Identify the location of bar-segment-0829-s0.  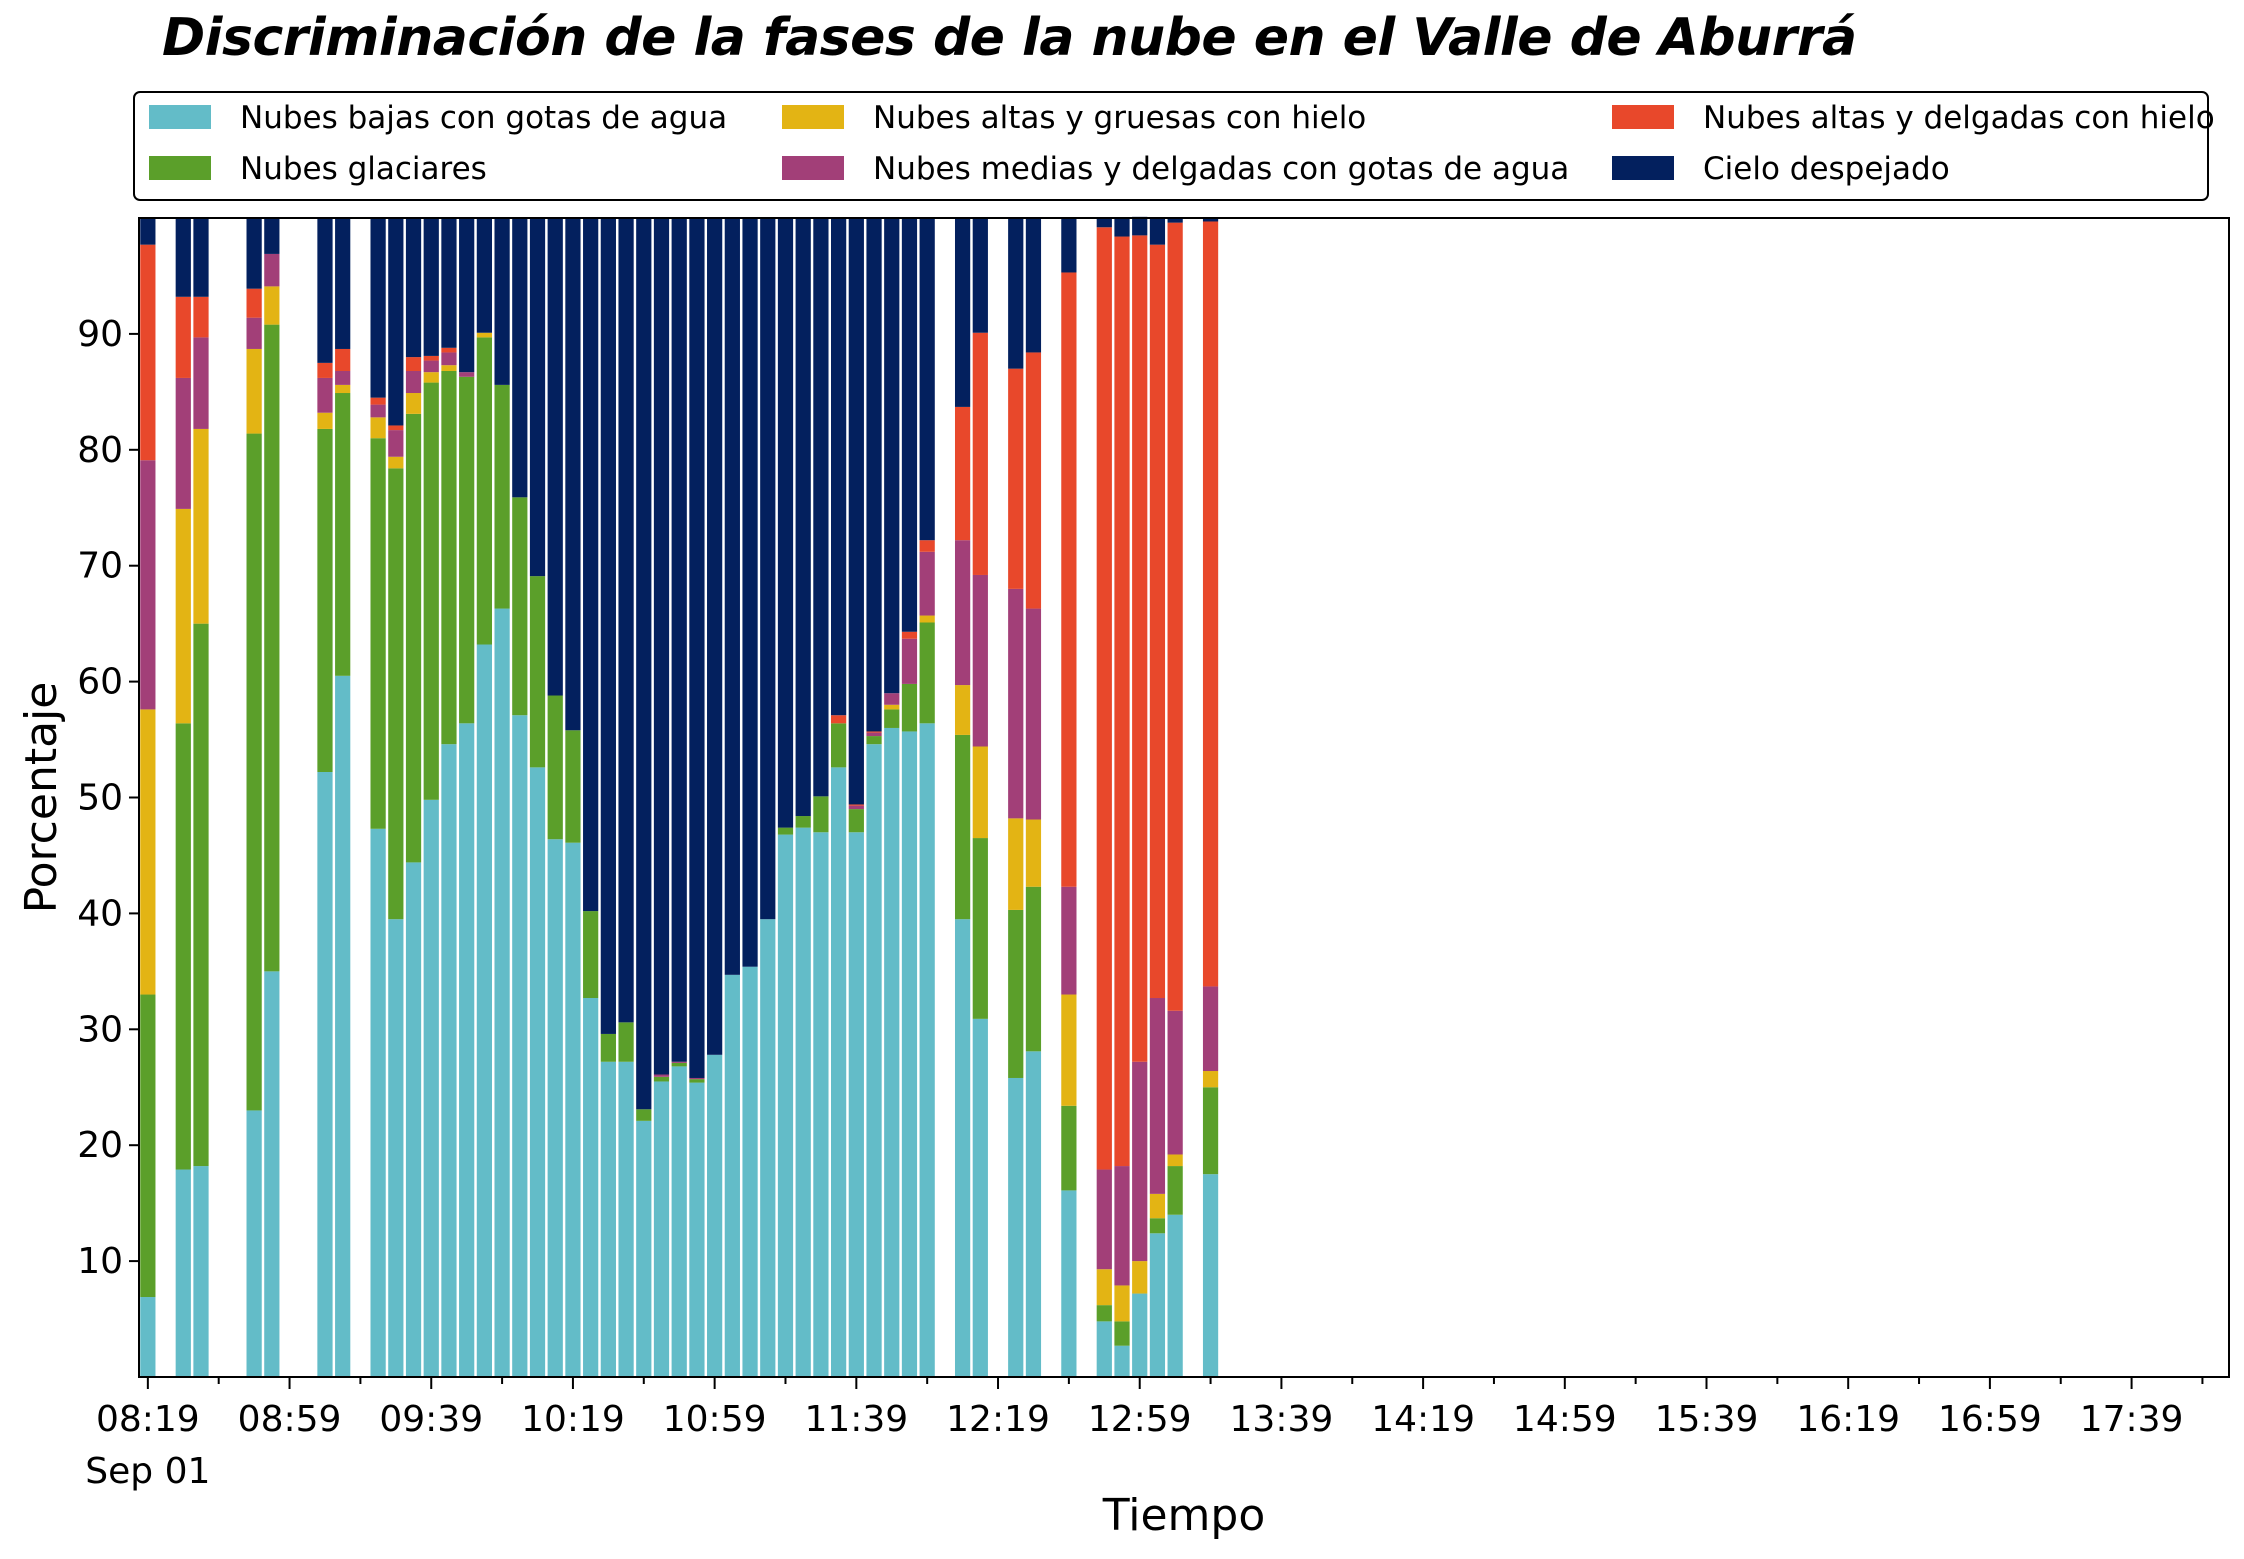
(183, 1273).